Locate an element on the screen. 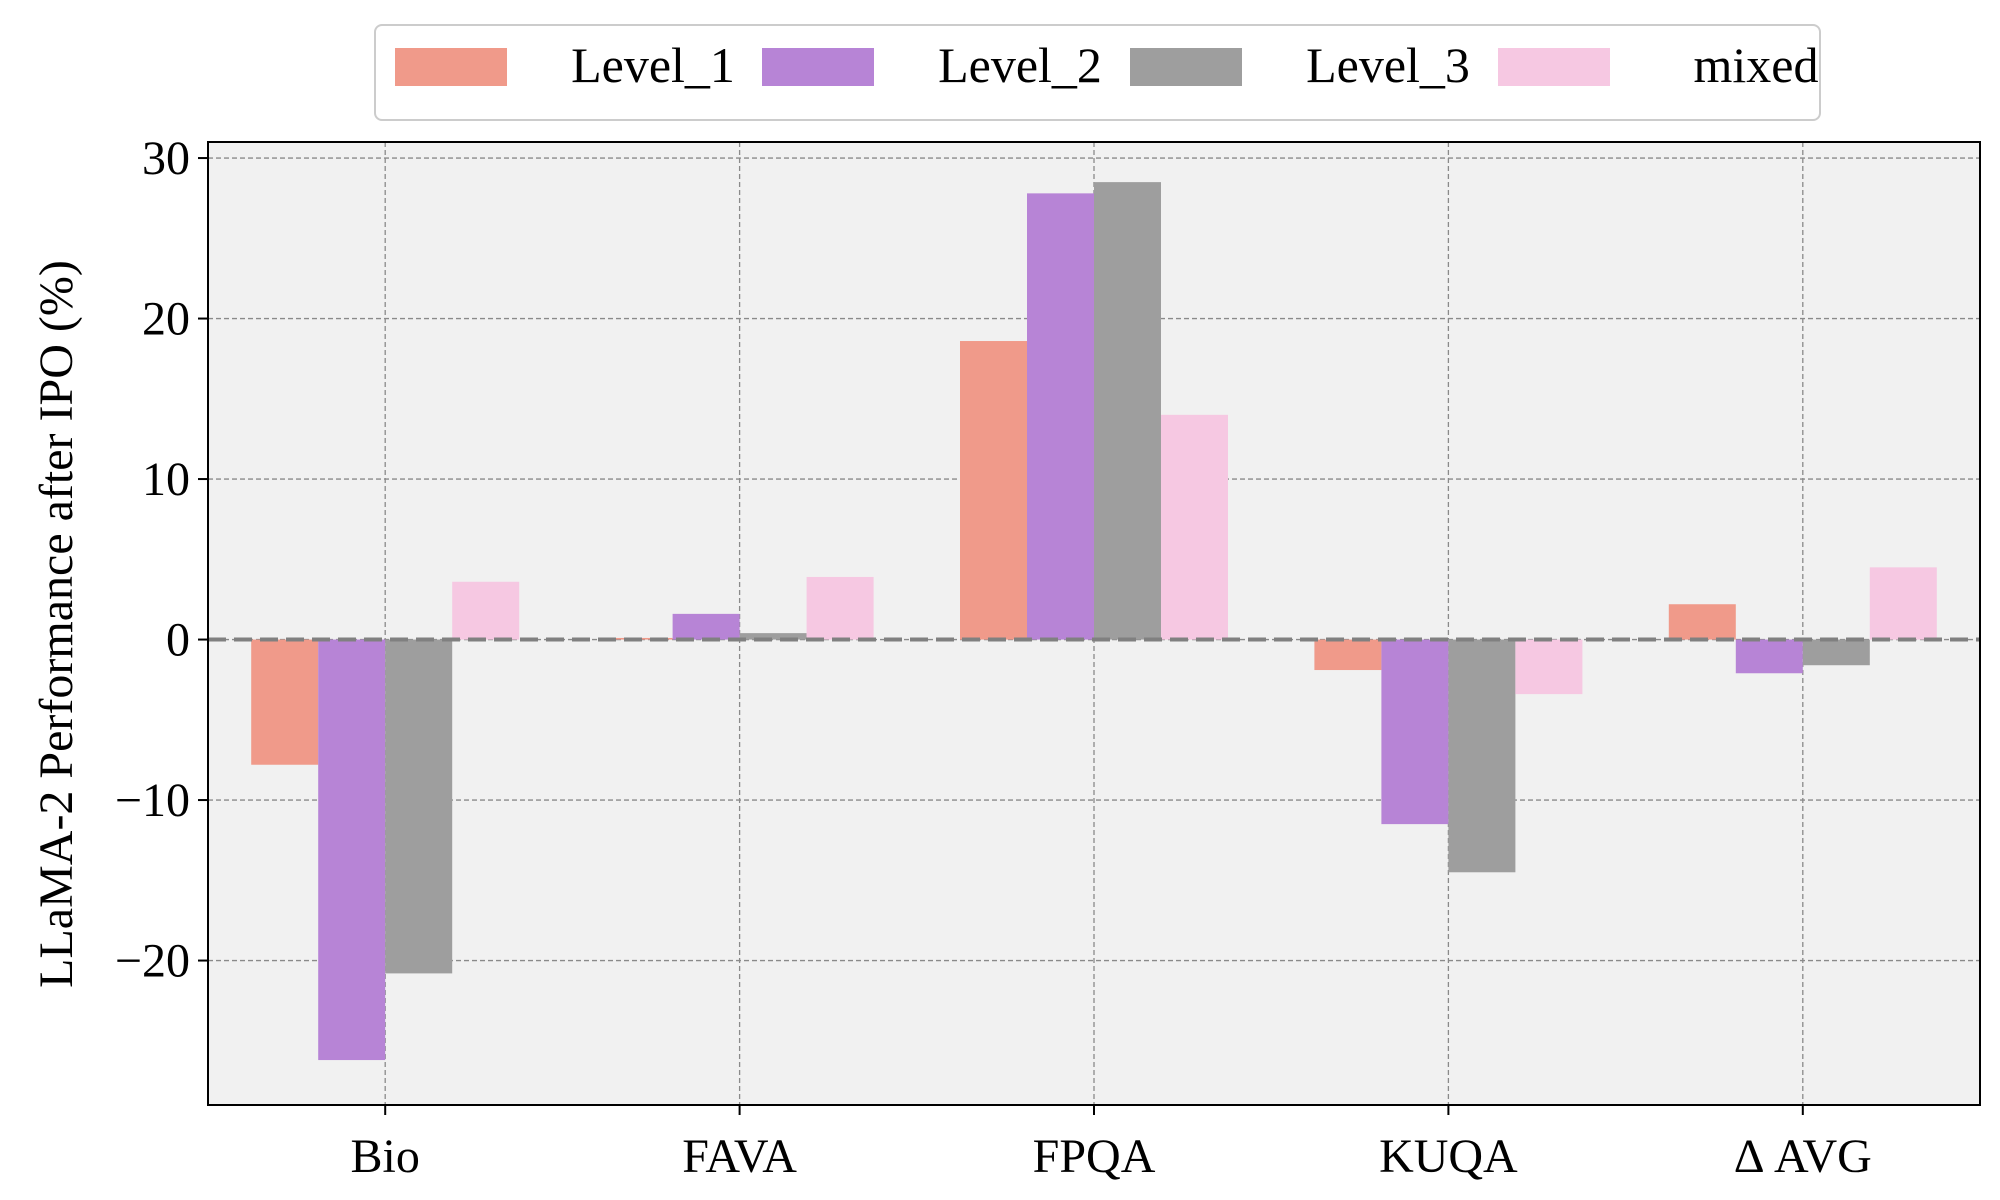 This screenshot has width=2000, height=1200. legend-frame is located at coordinates (1097, 72).